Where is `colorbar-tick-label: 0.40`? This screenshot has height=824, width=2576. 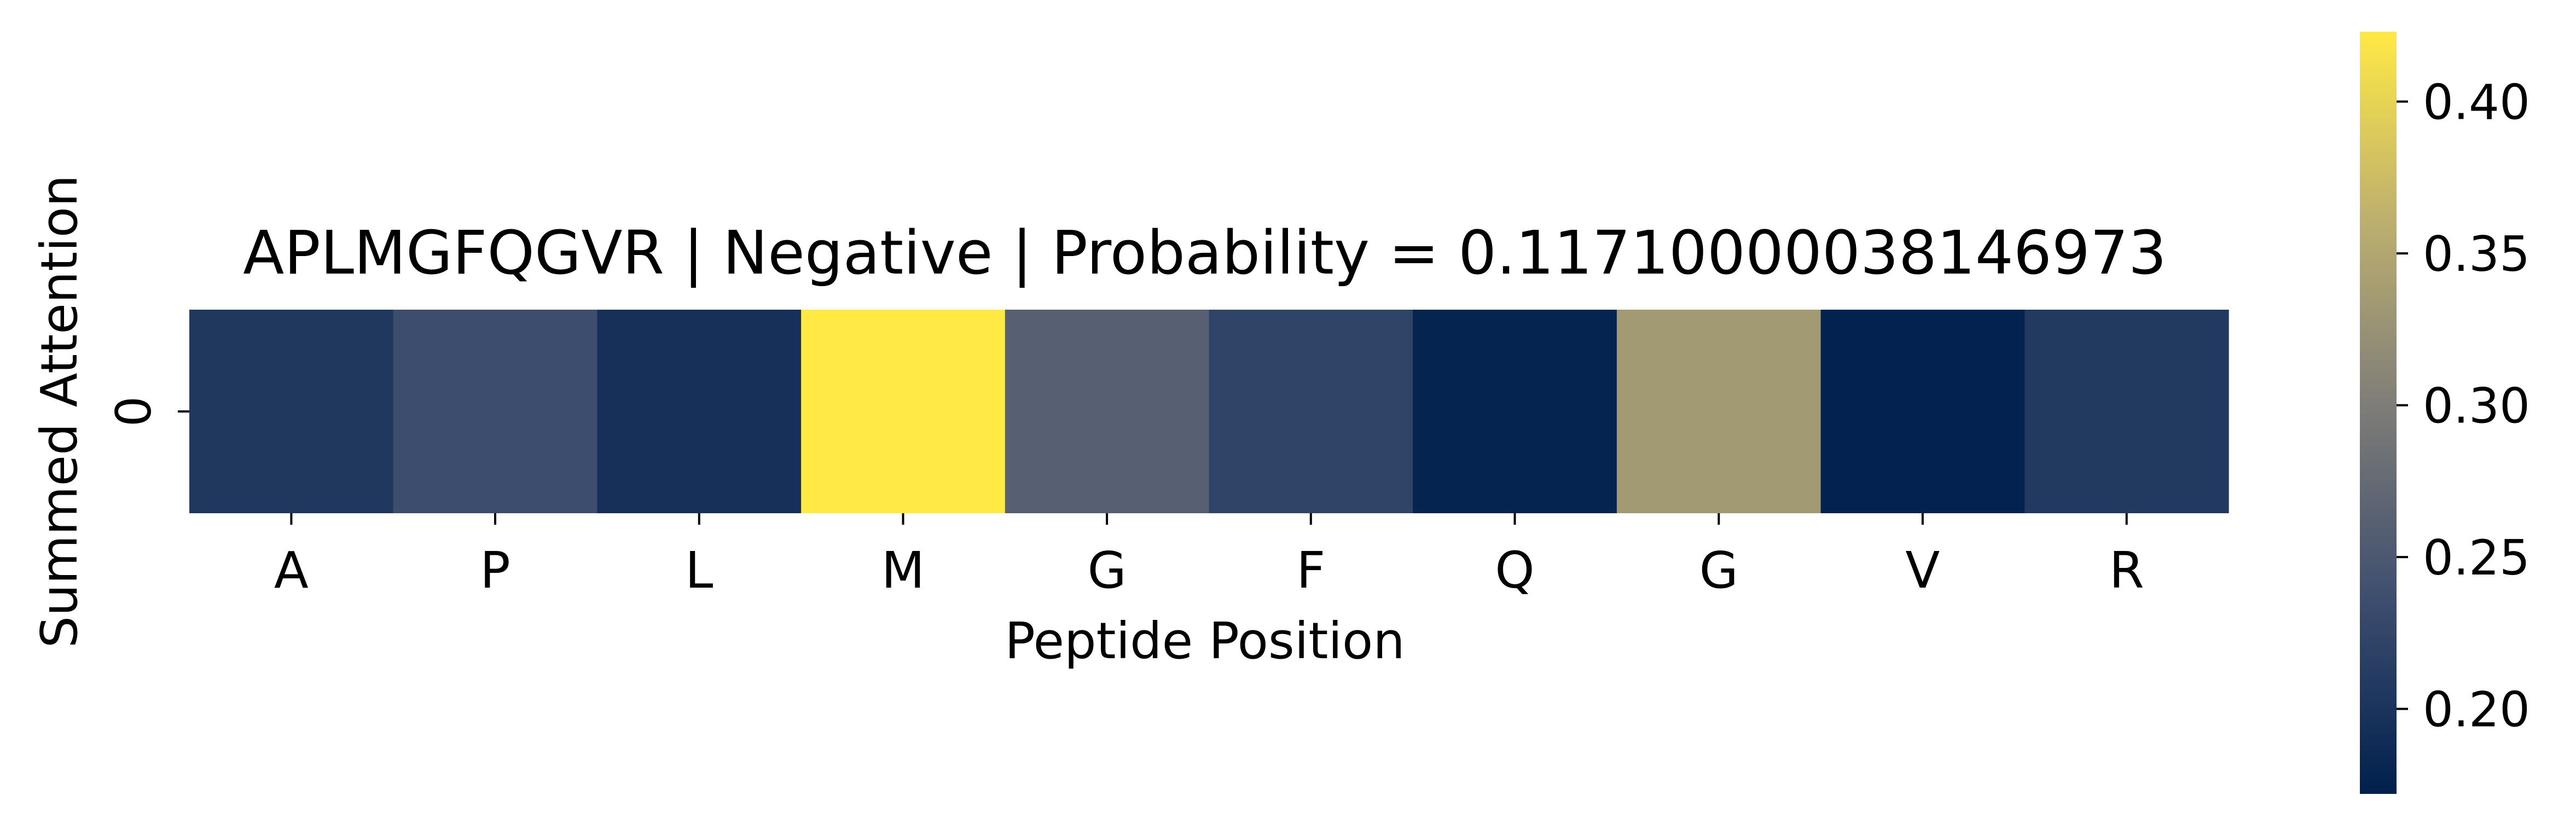 colorbar-tick-label: 0.40 is located at coordinates (2476, 102).